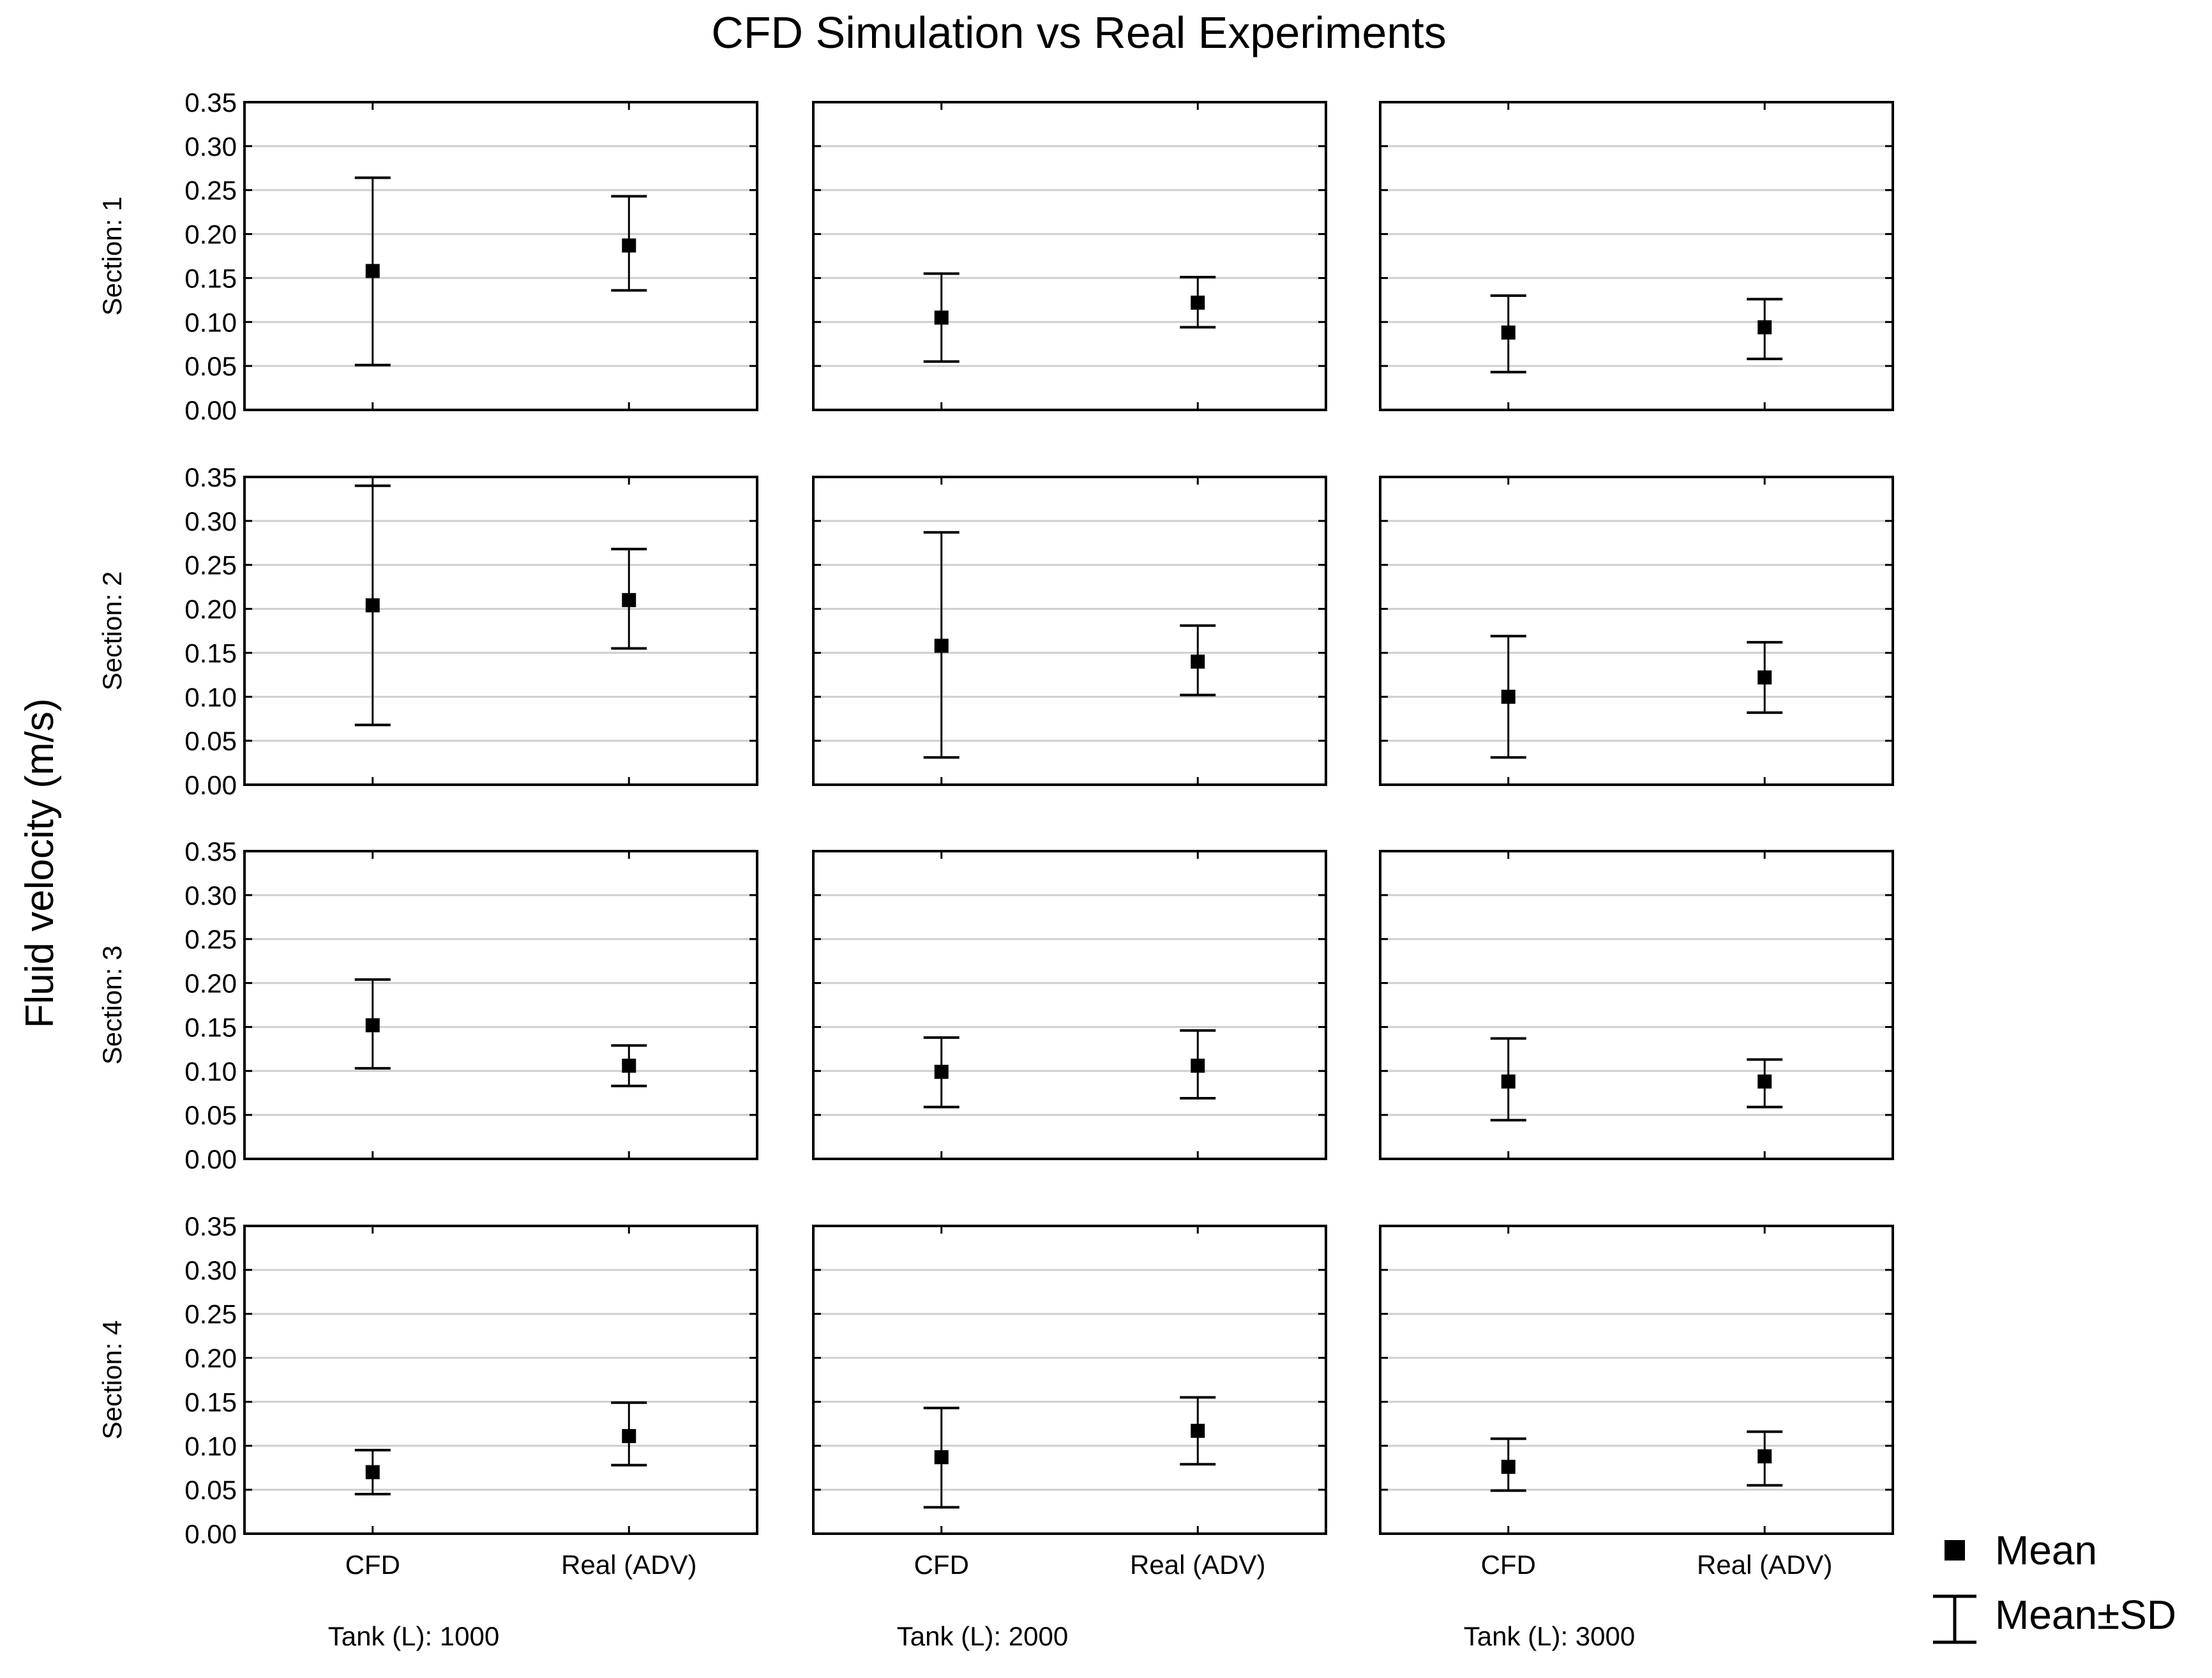  What do you see at coordinates (983, 1636) in the screenshot?
I see `column-label: Tank (L): 2000` at bounding box center [983, 1636].